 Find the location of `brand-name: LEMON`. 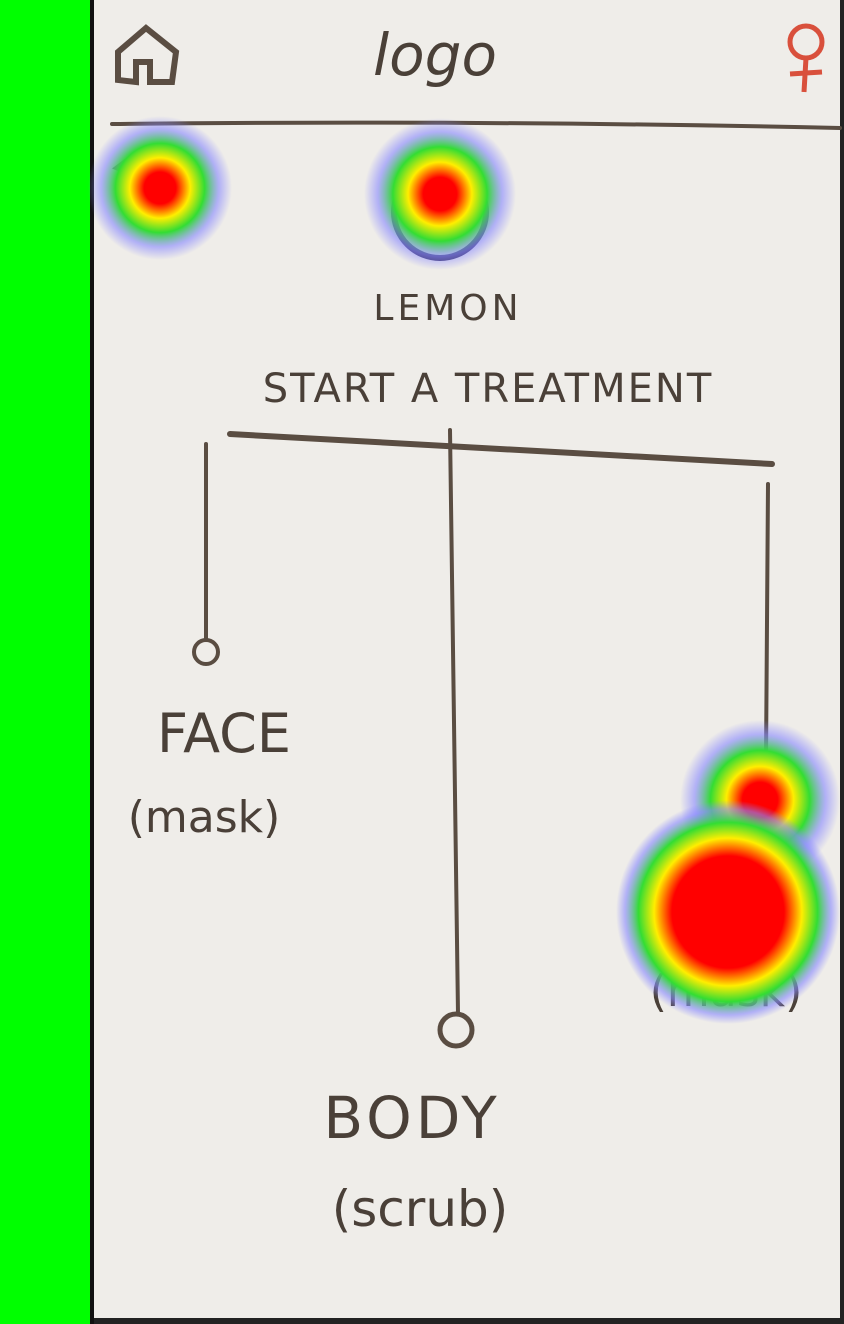

brand-name: LEMON is located at coordinates (447, 308).